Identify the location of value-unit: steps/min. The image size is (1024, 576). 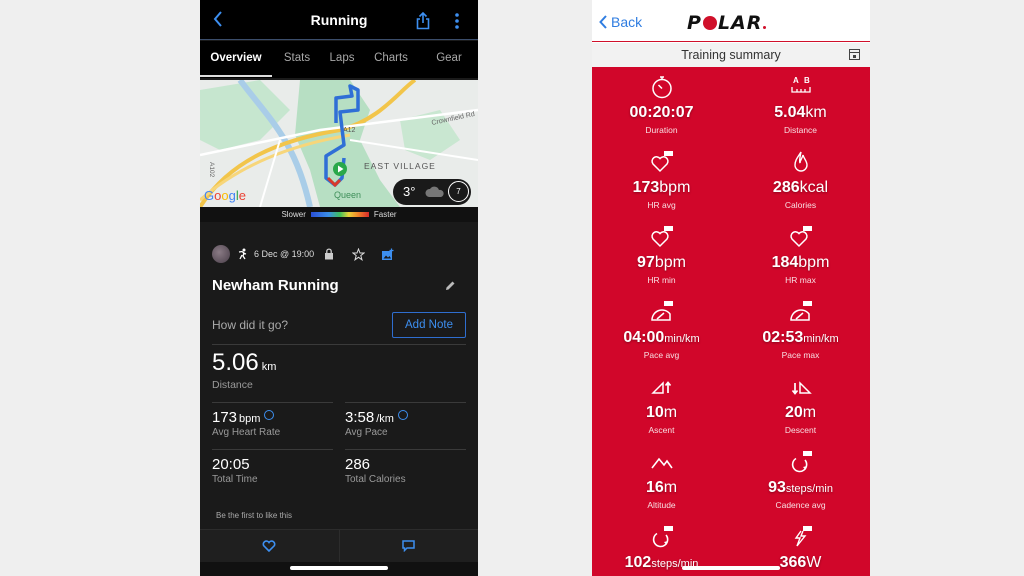
(809, 489).